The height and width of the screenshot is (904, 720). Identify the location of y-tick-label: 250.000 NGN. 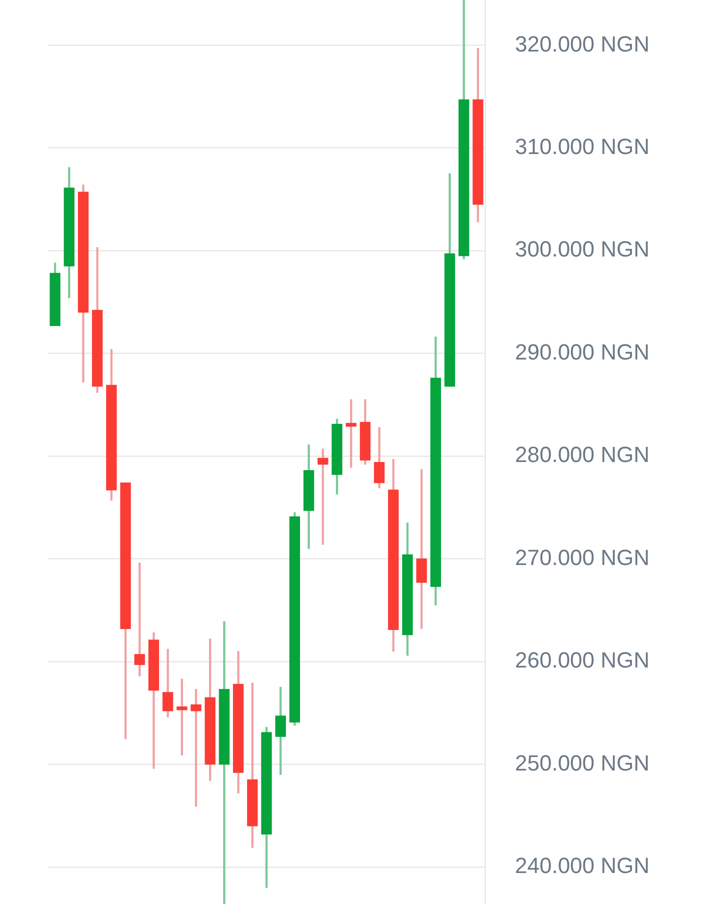
(582, 763).